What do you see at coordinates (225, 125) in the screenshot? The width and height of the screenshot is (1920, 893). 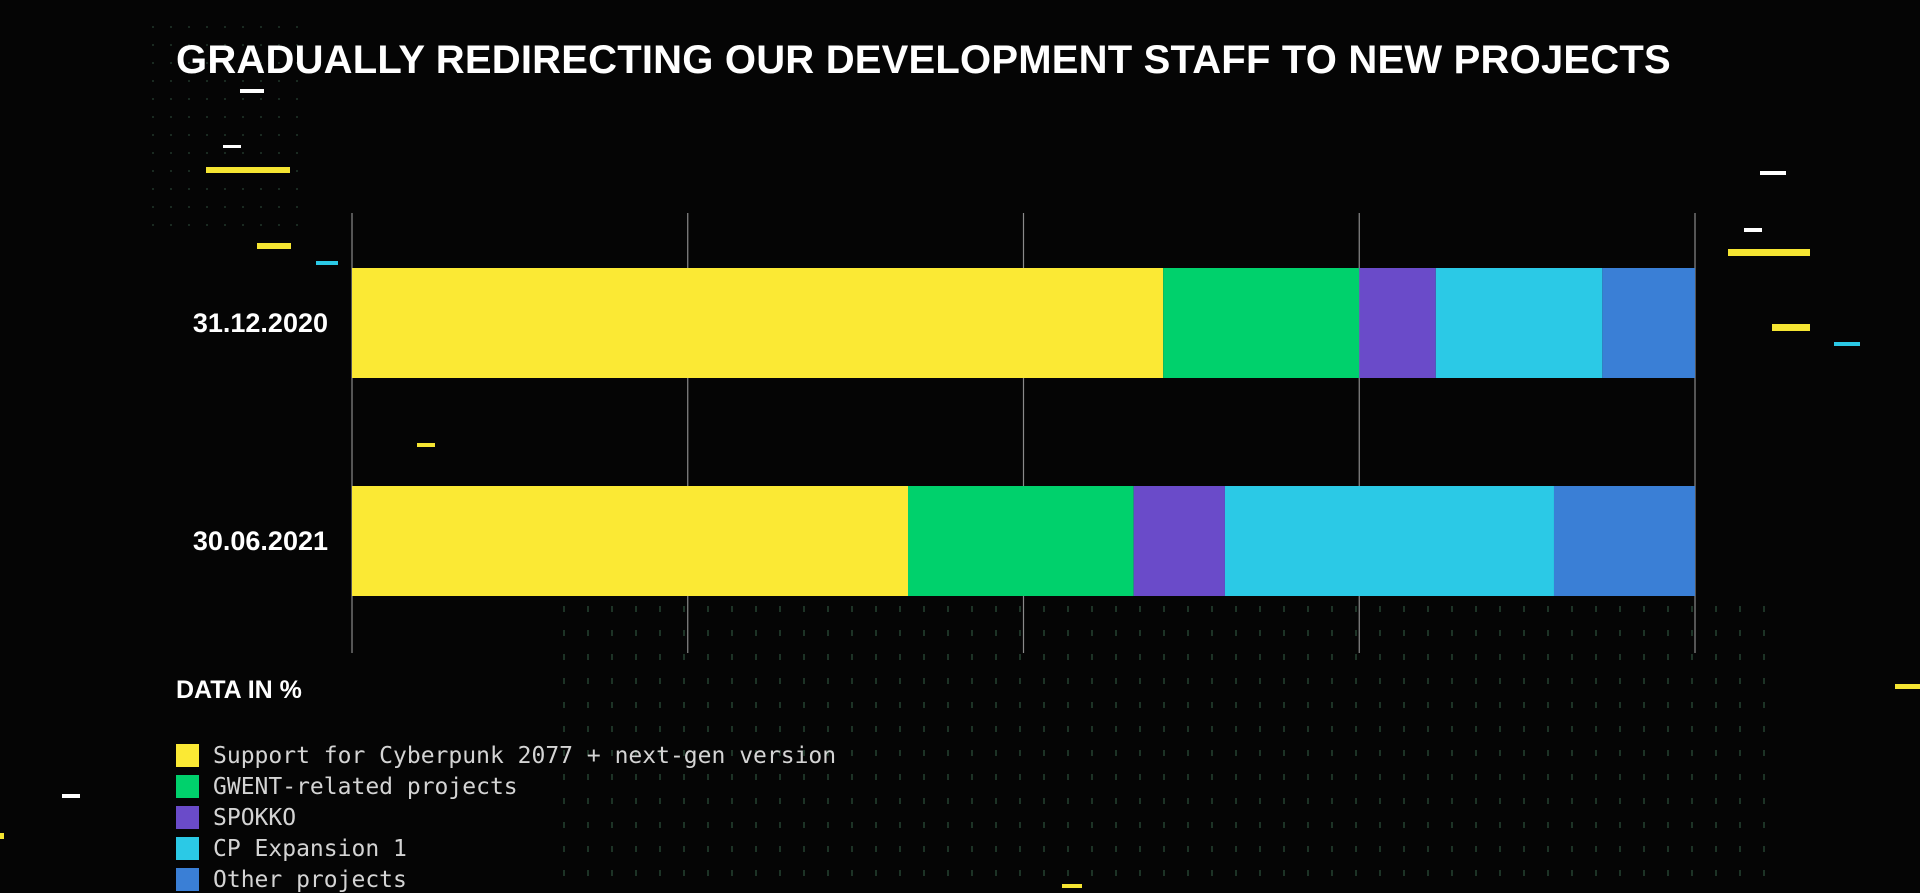 I see `dot-grid-pattern` at bounding box center [225, 125].